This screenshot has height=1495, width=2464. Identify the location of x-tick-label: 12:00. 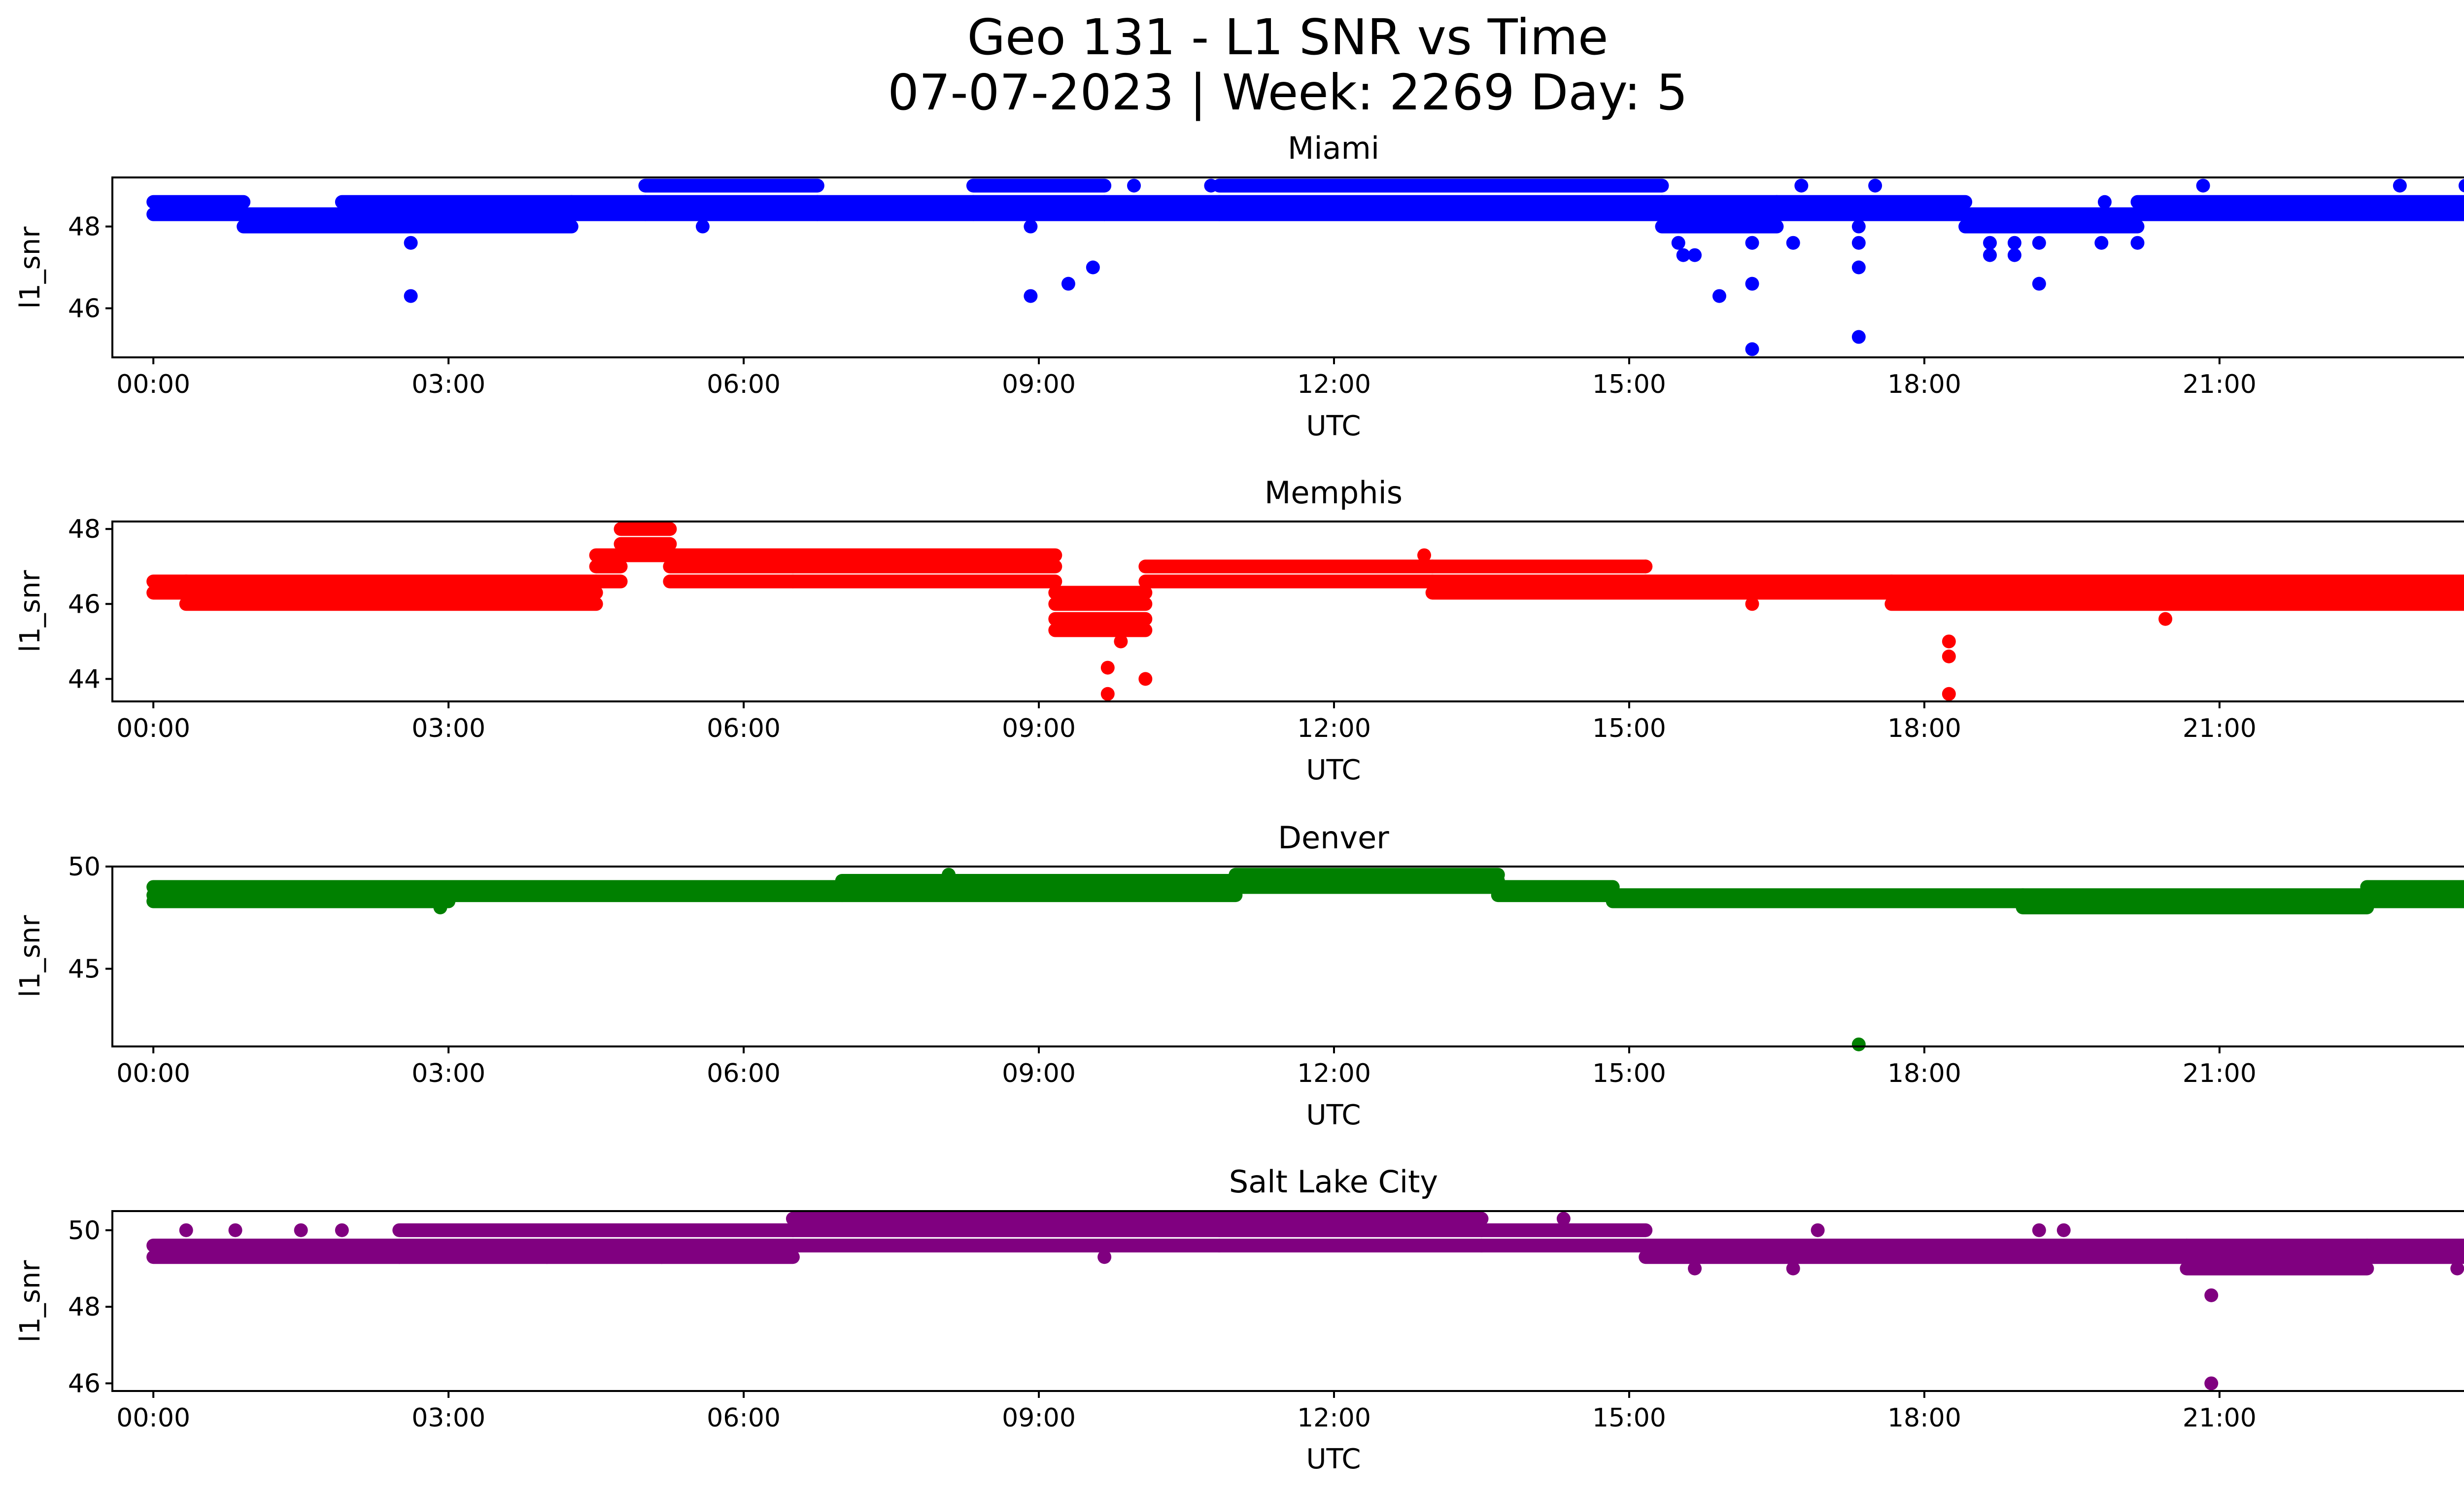
(1334, 1418).